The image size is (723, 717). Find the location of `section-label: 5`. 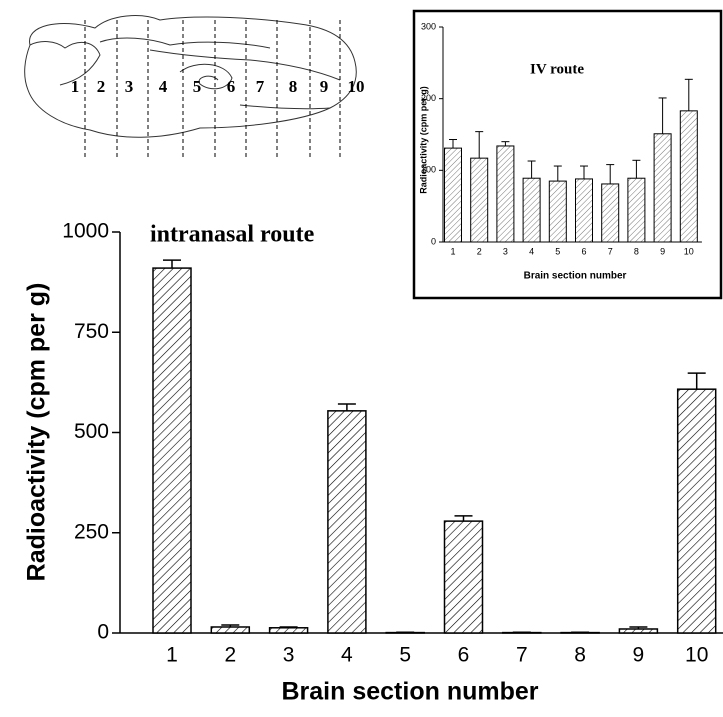

section-label: 5 is located at coordinates (197, 86).